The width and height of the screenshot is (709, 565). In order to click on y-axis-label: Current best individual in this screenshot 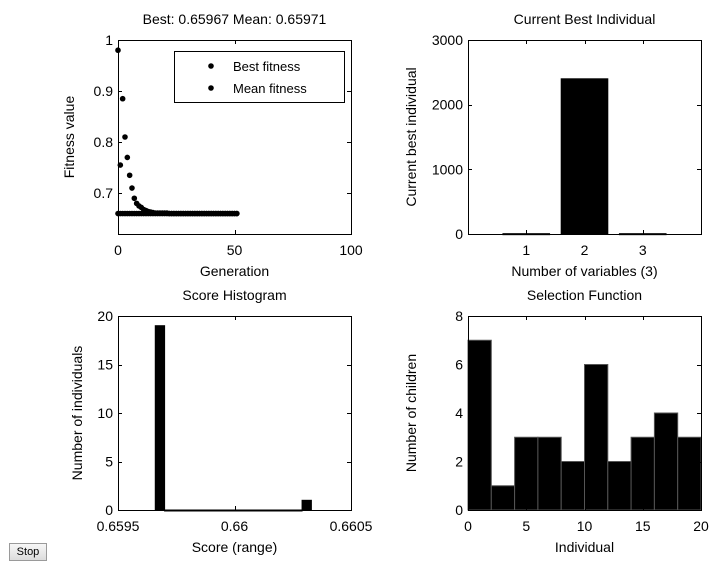, I will do `click(411, 136)`.